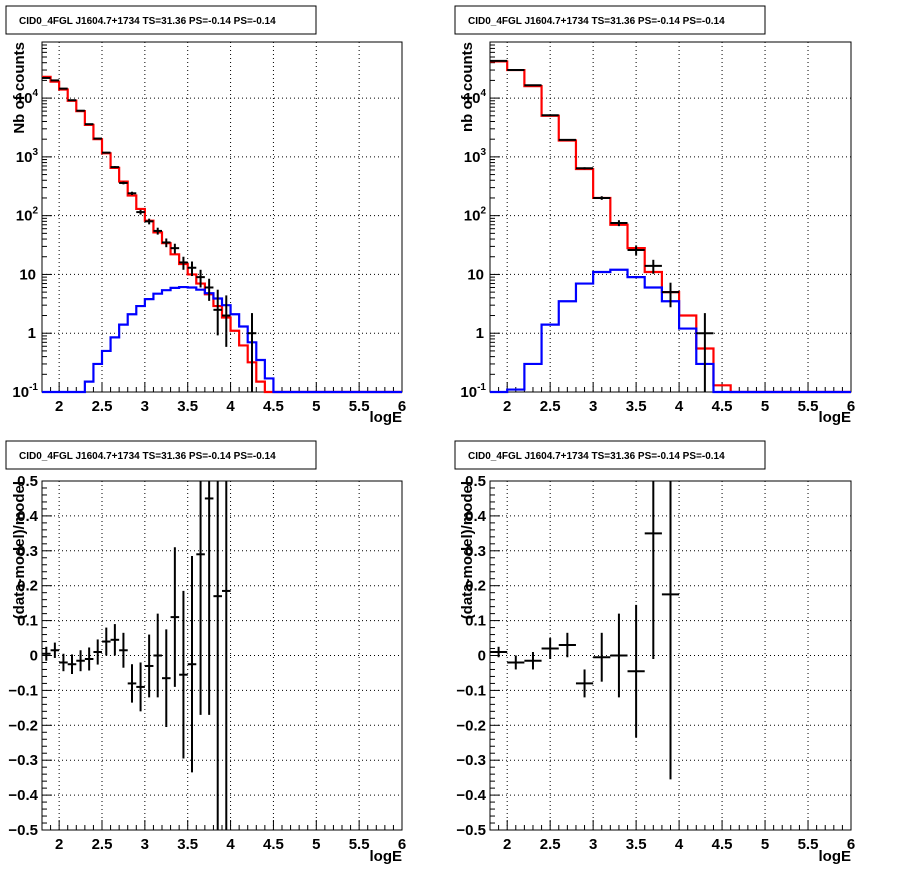 The height and width of the screenshot is (875, 898). What do you see at coordinates (23, 760) in the screenshot?
I see `y-tick-label: −0.3` at bounding box center [23, 760].